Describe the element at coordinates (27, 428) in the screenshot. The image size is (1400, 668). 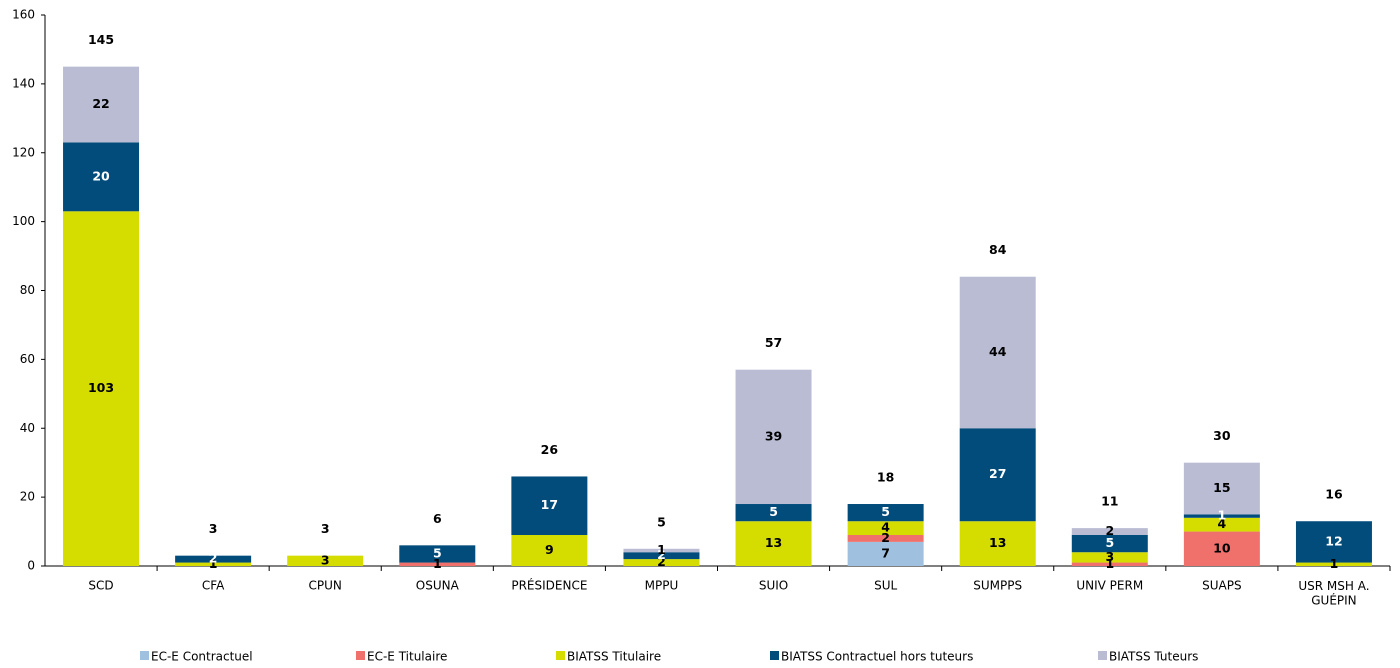
I see `y-tick-label: 40` at that location.